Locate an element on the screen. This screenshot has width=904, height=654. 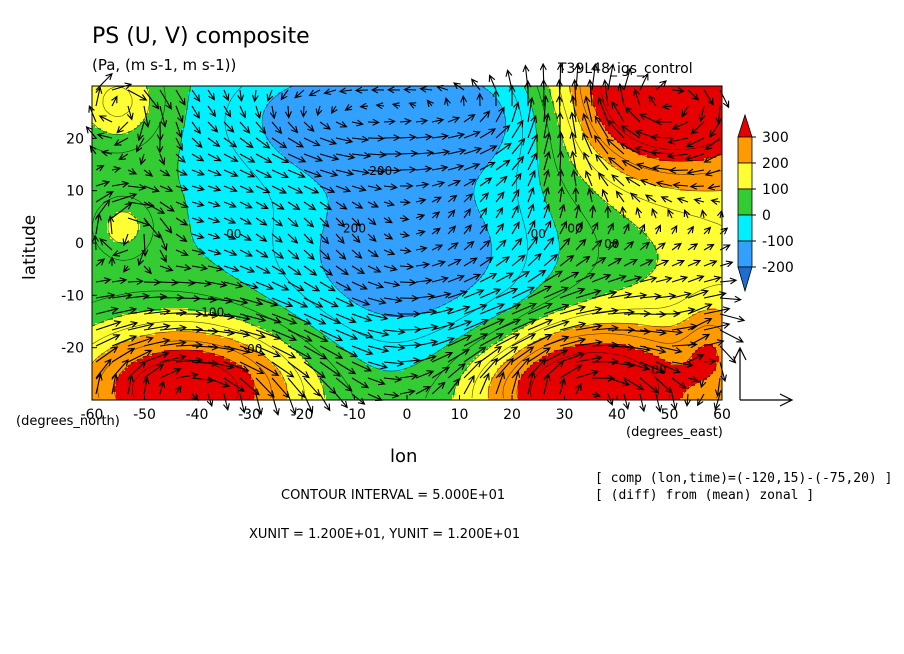
x-tick-label: -10 is located at coordinates (354, 415).